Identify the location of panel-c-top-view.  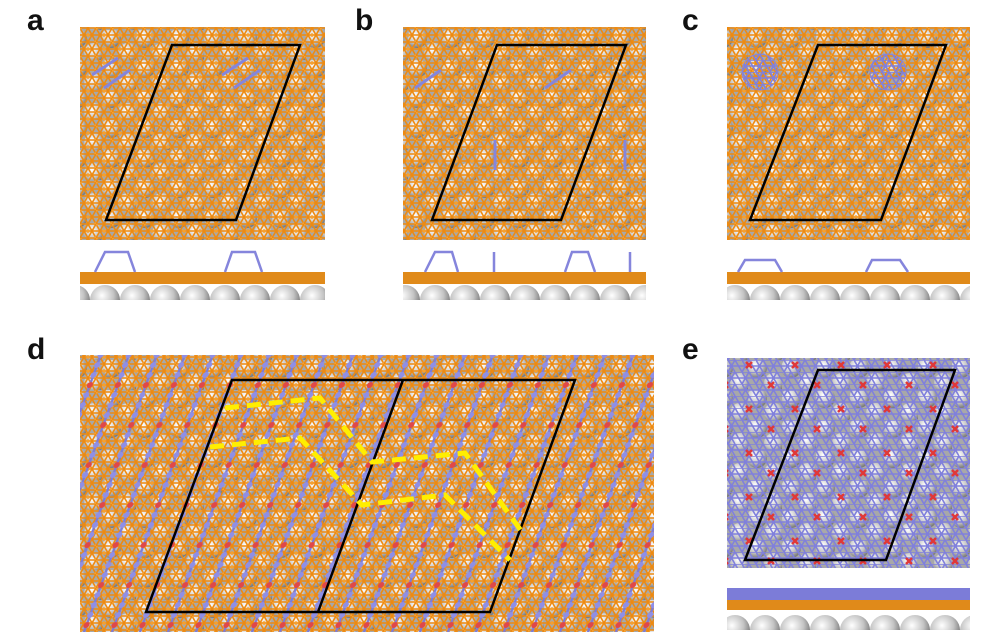
(848, 133).